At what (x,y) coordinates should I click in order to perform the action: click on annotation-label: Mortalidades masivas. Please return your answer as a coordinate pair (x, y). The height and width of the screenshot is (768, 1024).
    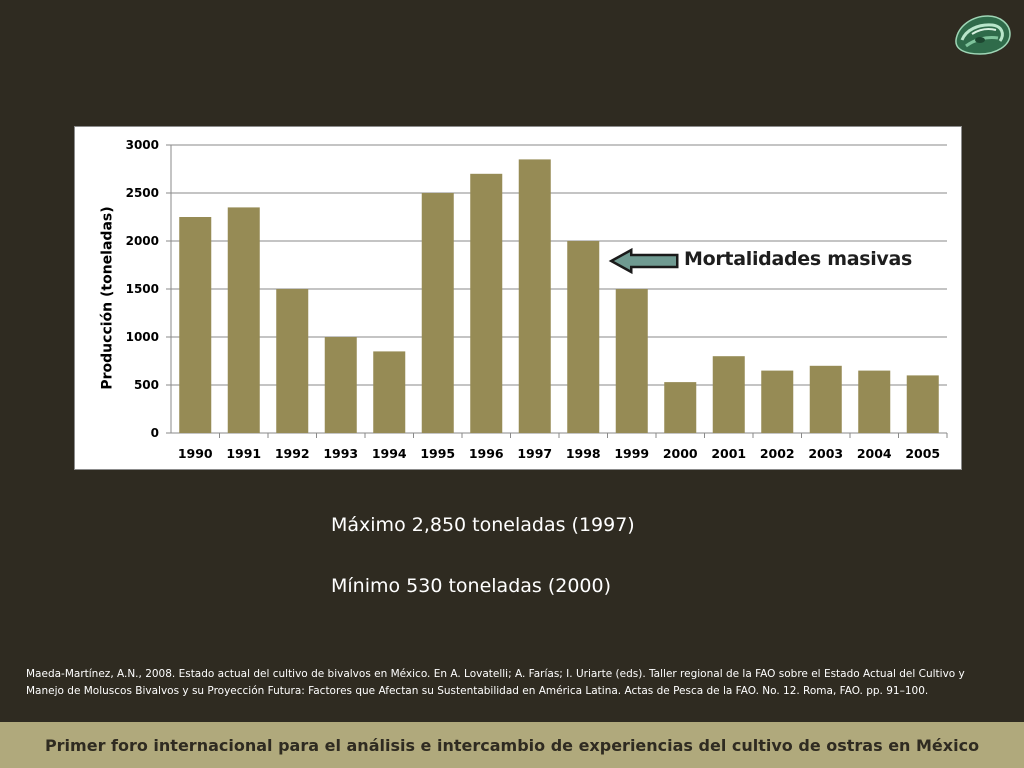
    Looking at the image, I should click on (798, 259).